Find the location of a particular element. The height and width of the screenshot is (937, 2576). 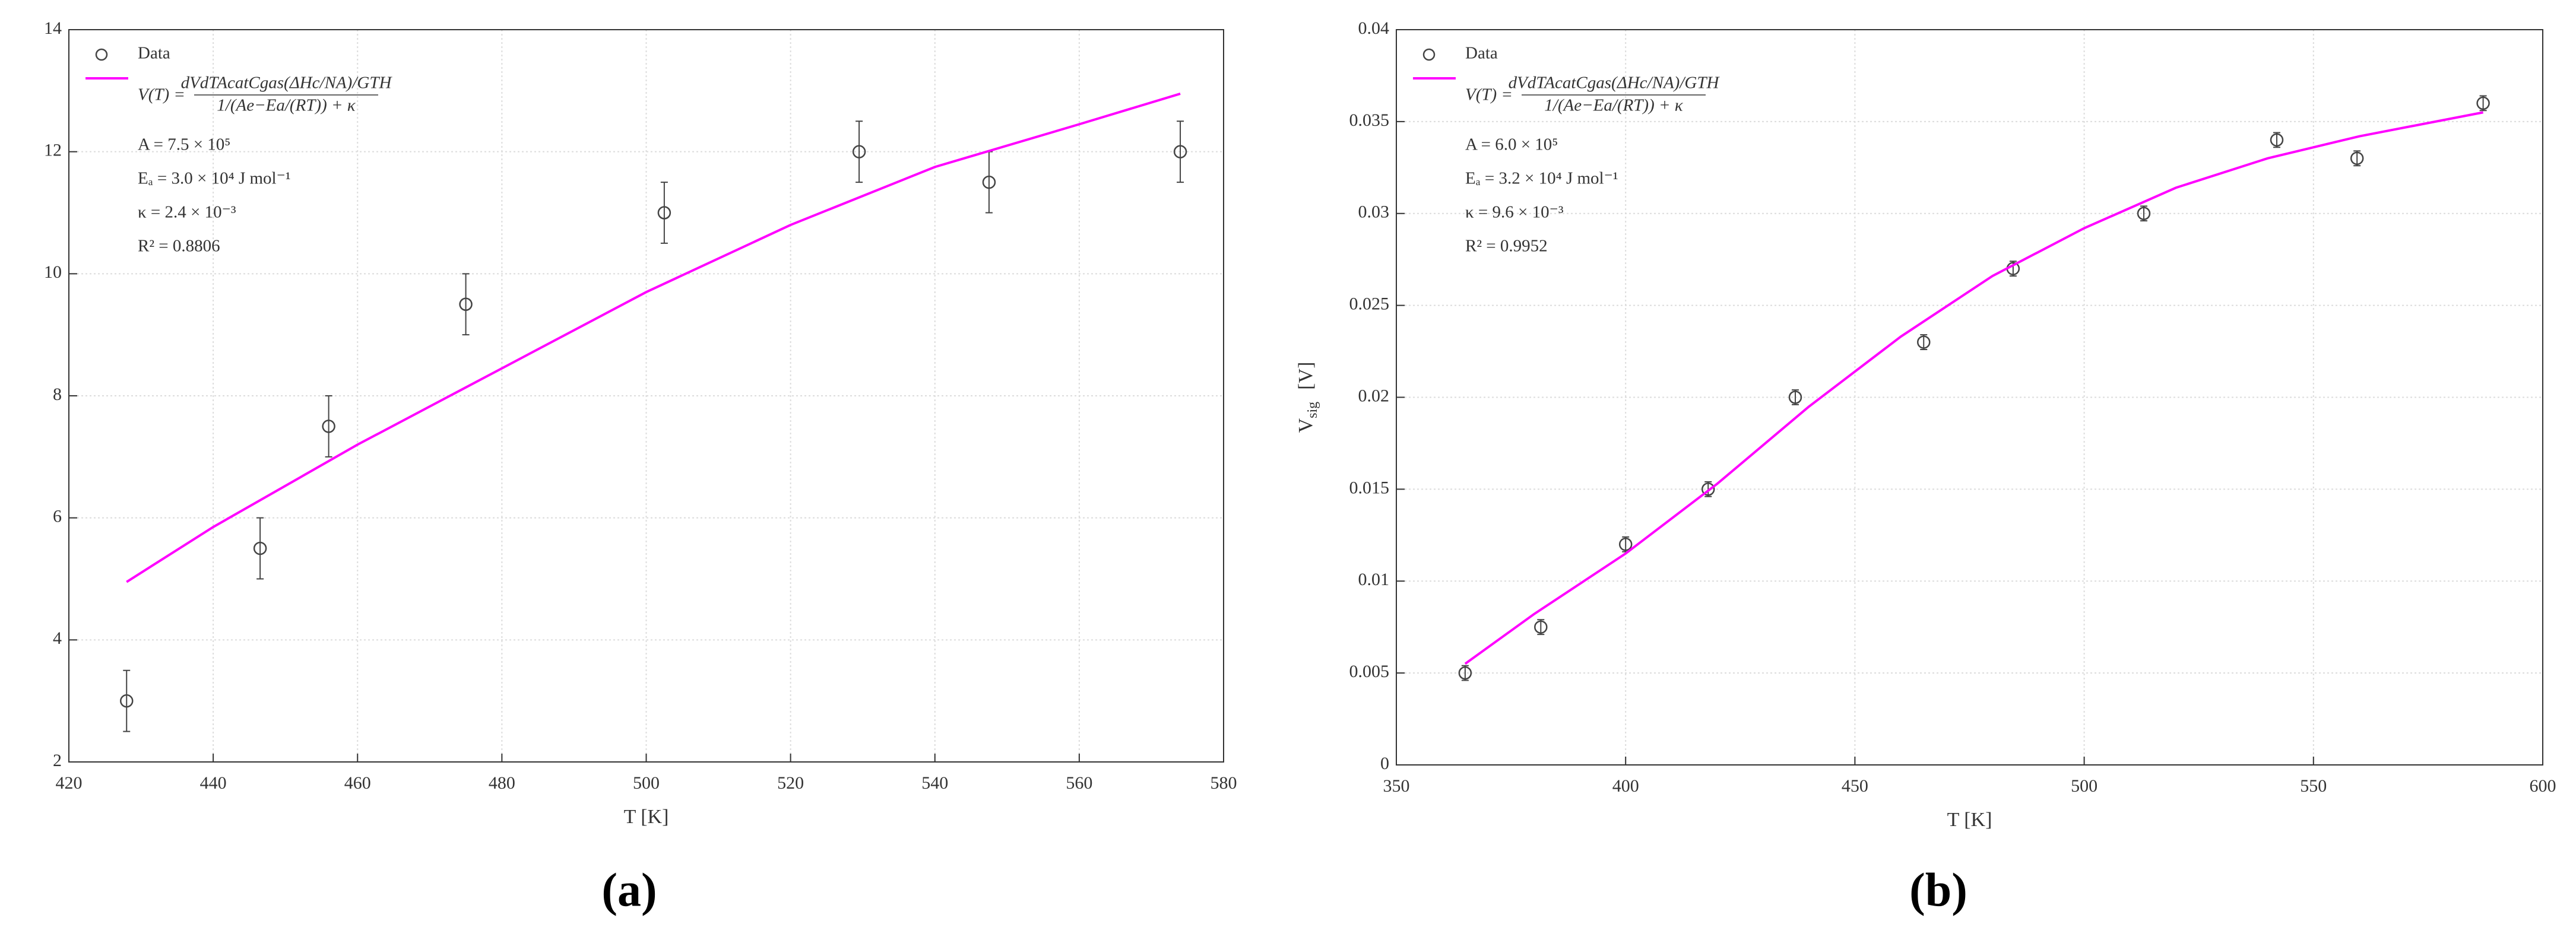

y-tick-label: 0.005 is located at coordinates (1369, 671).